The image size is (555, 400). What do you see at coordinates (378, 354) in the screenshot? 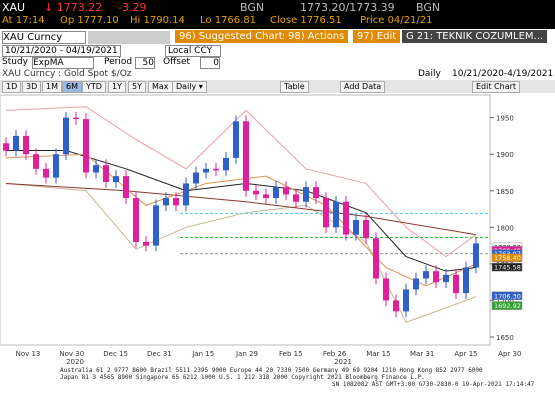
I see `x-tick-label: Mar 15` at bounding box center [378, 354].